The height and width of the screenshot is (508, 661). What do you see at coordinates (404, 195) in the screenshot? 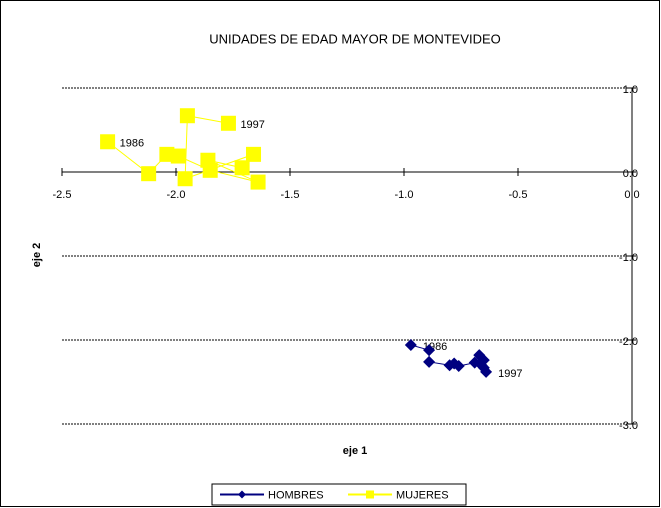
I see `x-tick-label: -1.0` at bounding box center [404, 195].